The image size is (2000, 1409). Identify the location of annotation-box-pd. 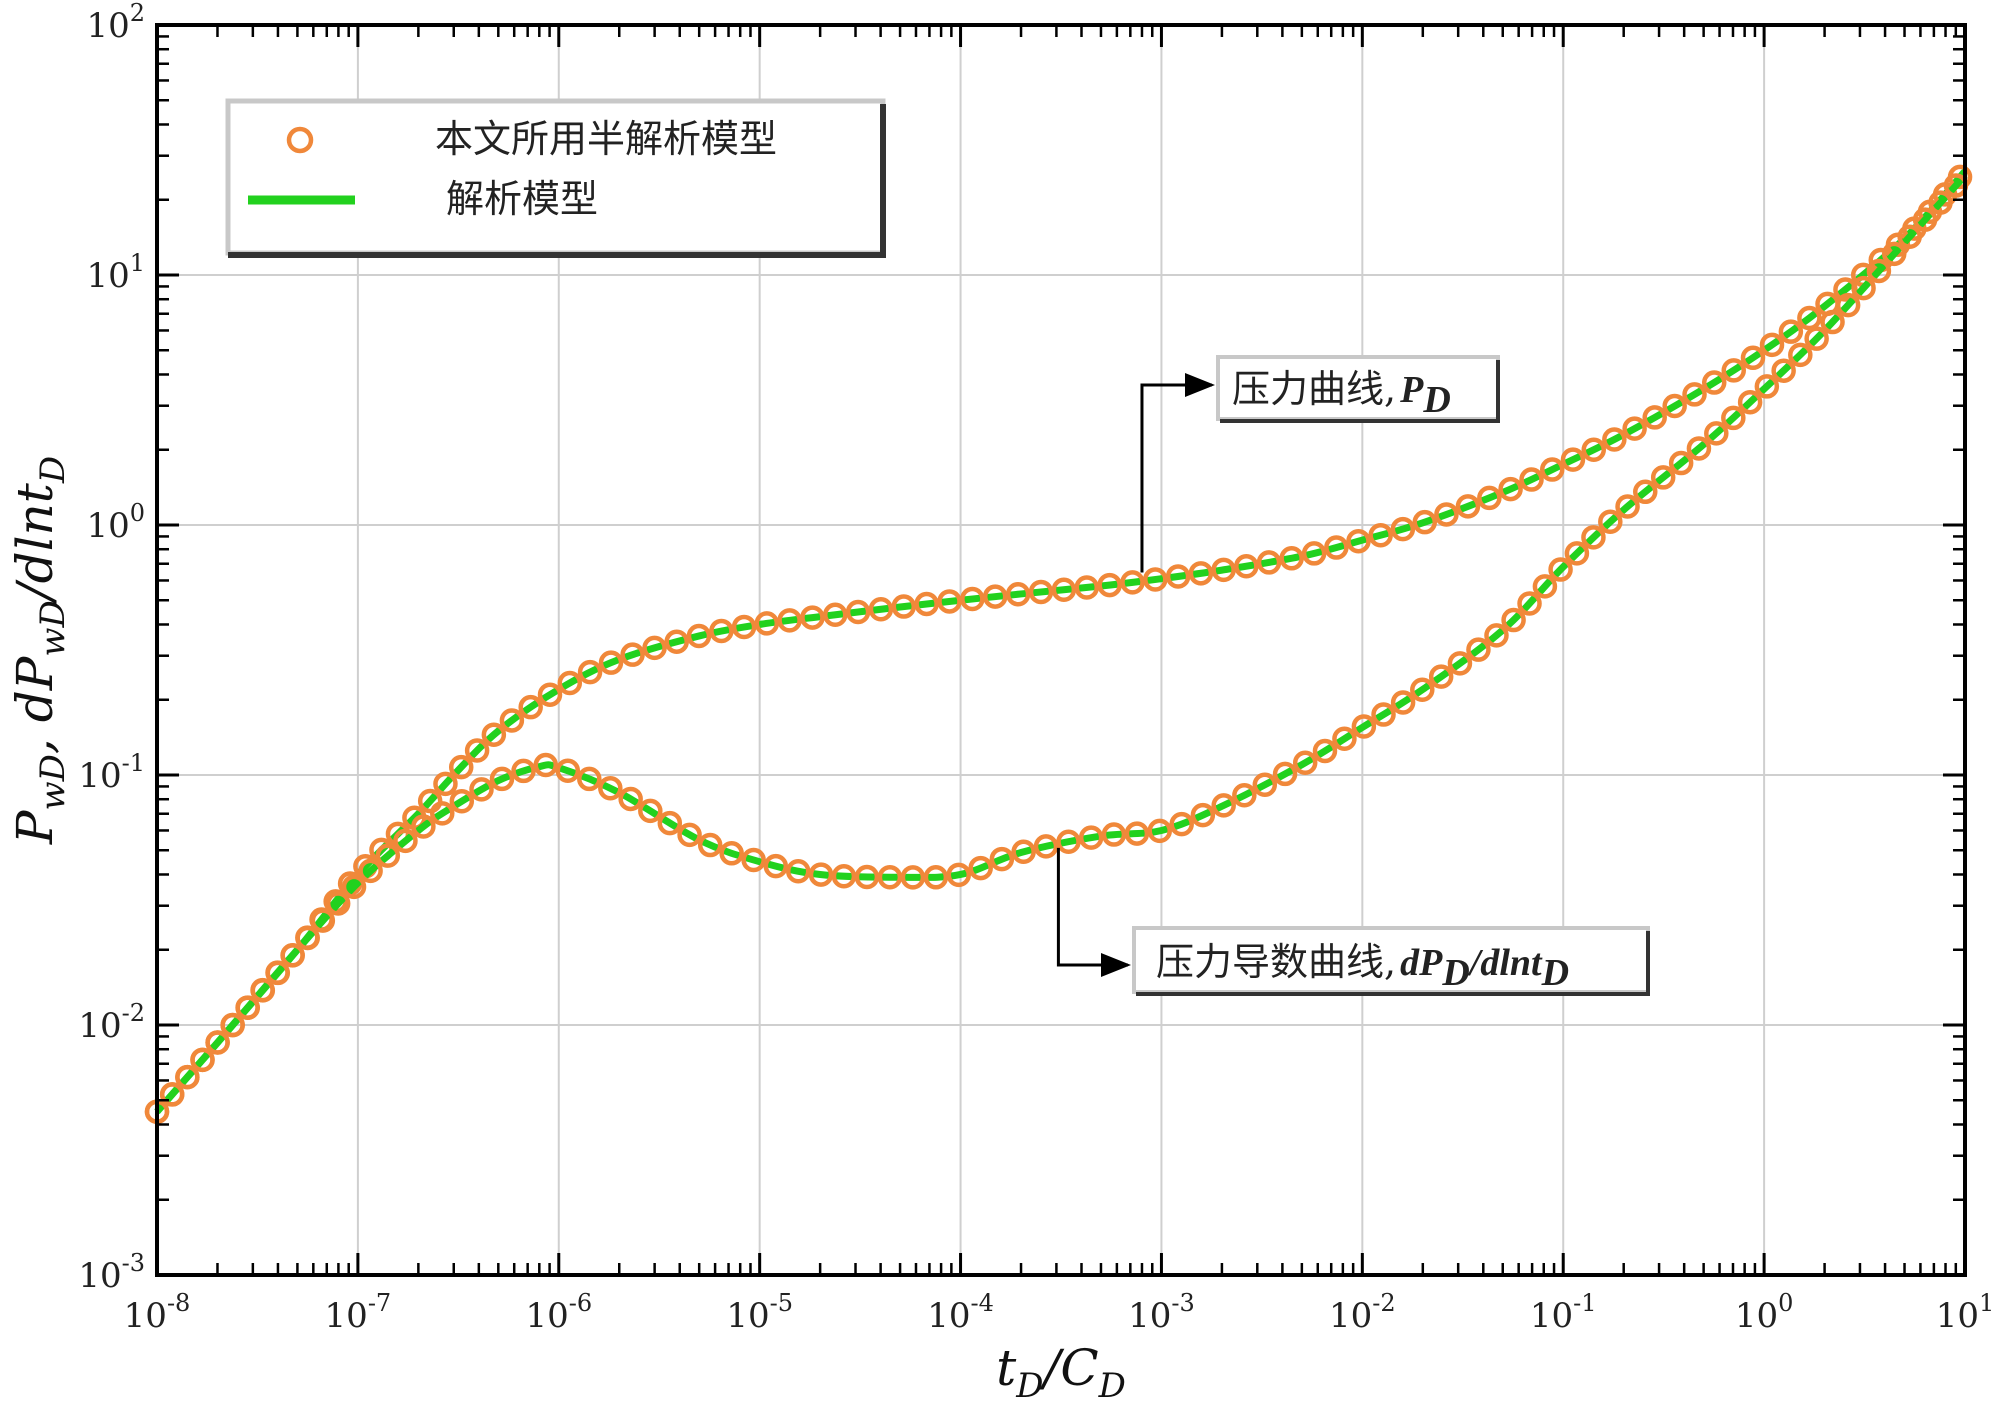
(1358, 388).